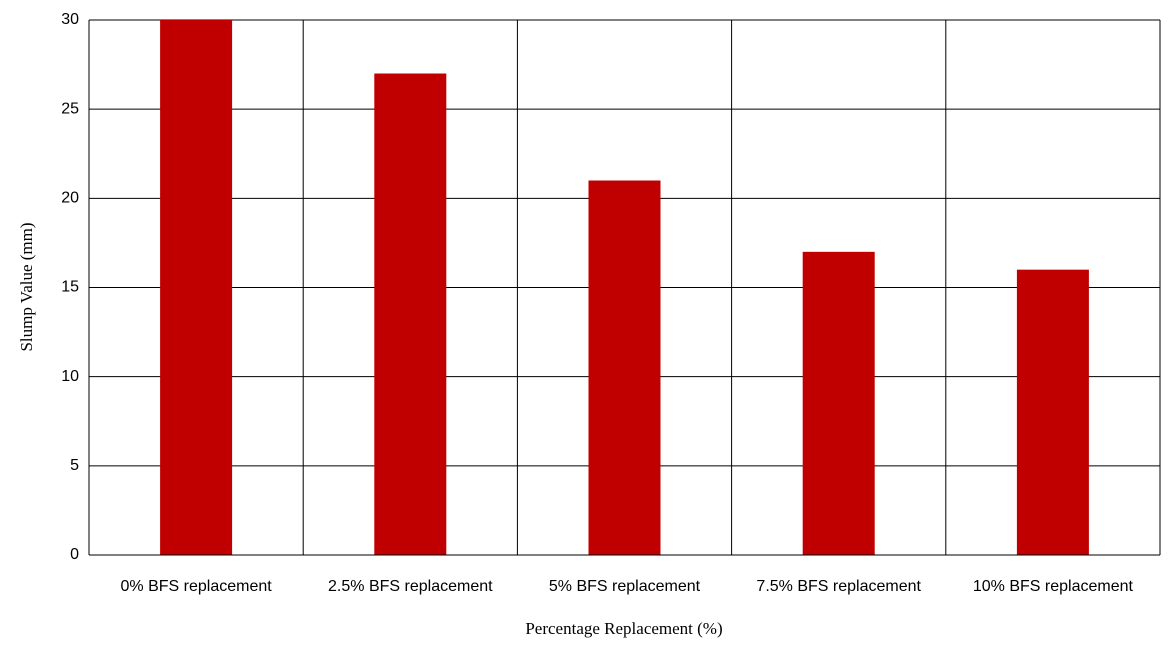 Image resolution: width=1171 pixels, height=646 pixels. What do you see at coordinates (410, 586) in the screenshot?
I see `x-tick-label: 2.5% BFS replacement` at bounding box center [410, 586].